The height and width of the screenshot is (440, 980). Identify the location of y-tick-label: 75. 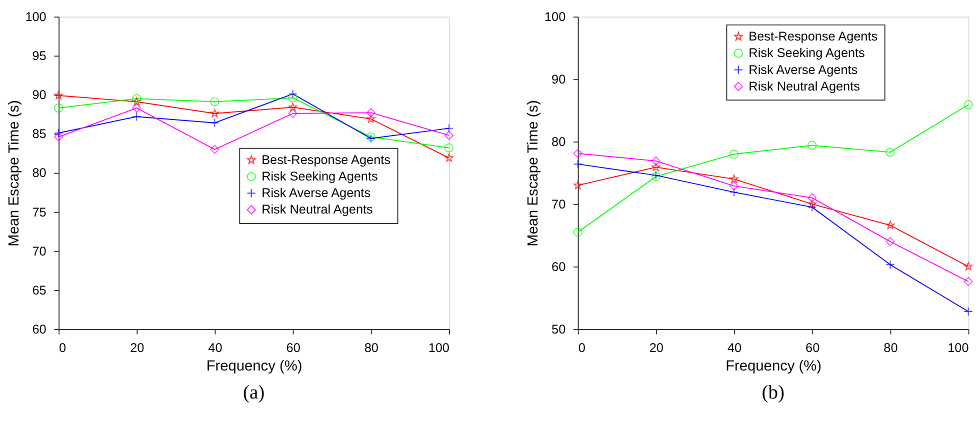
(39, 212).